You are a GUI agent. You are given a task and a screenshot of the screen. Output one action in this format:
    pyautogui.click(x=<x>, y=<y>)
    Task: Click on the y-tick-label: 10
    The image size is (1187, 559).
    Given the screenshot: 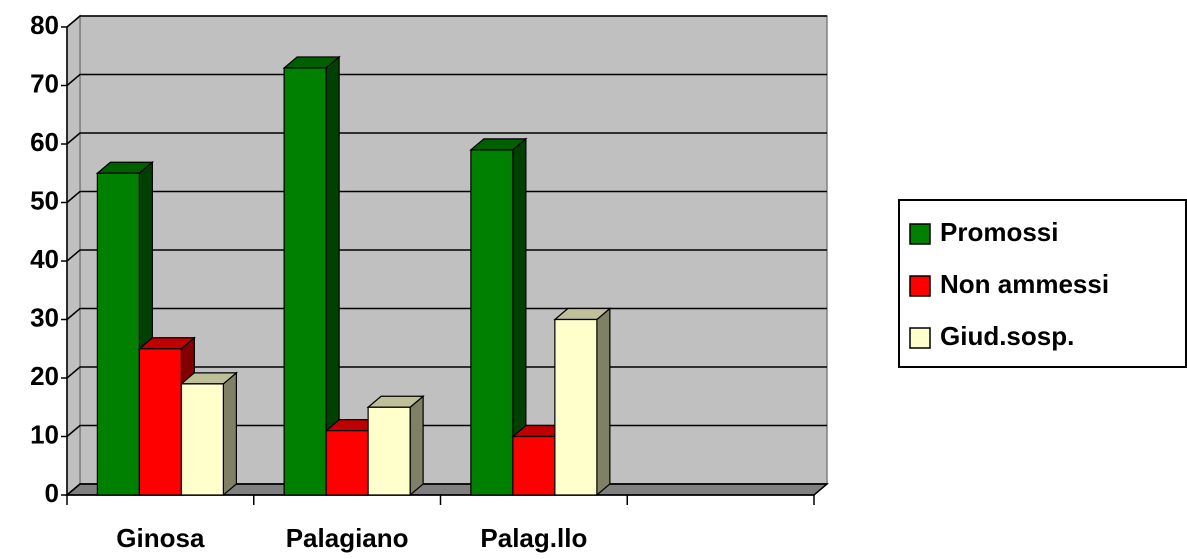 What is the action you would take?
    pyautogui.click(x=44, y=434)
    